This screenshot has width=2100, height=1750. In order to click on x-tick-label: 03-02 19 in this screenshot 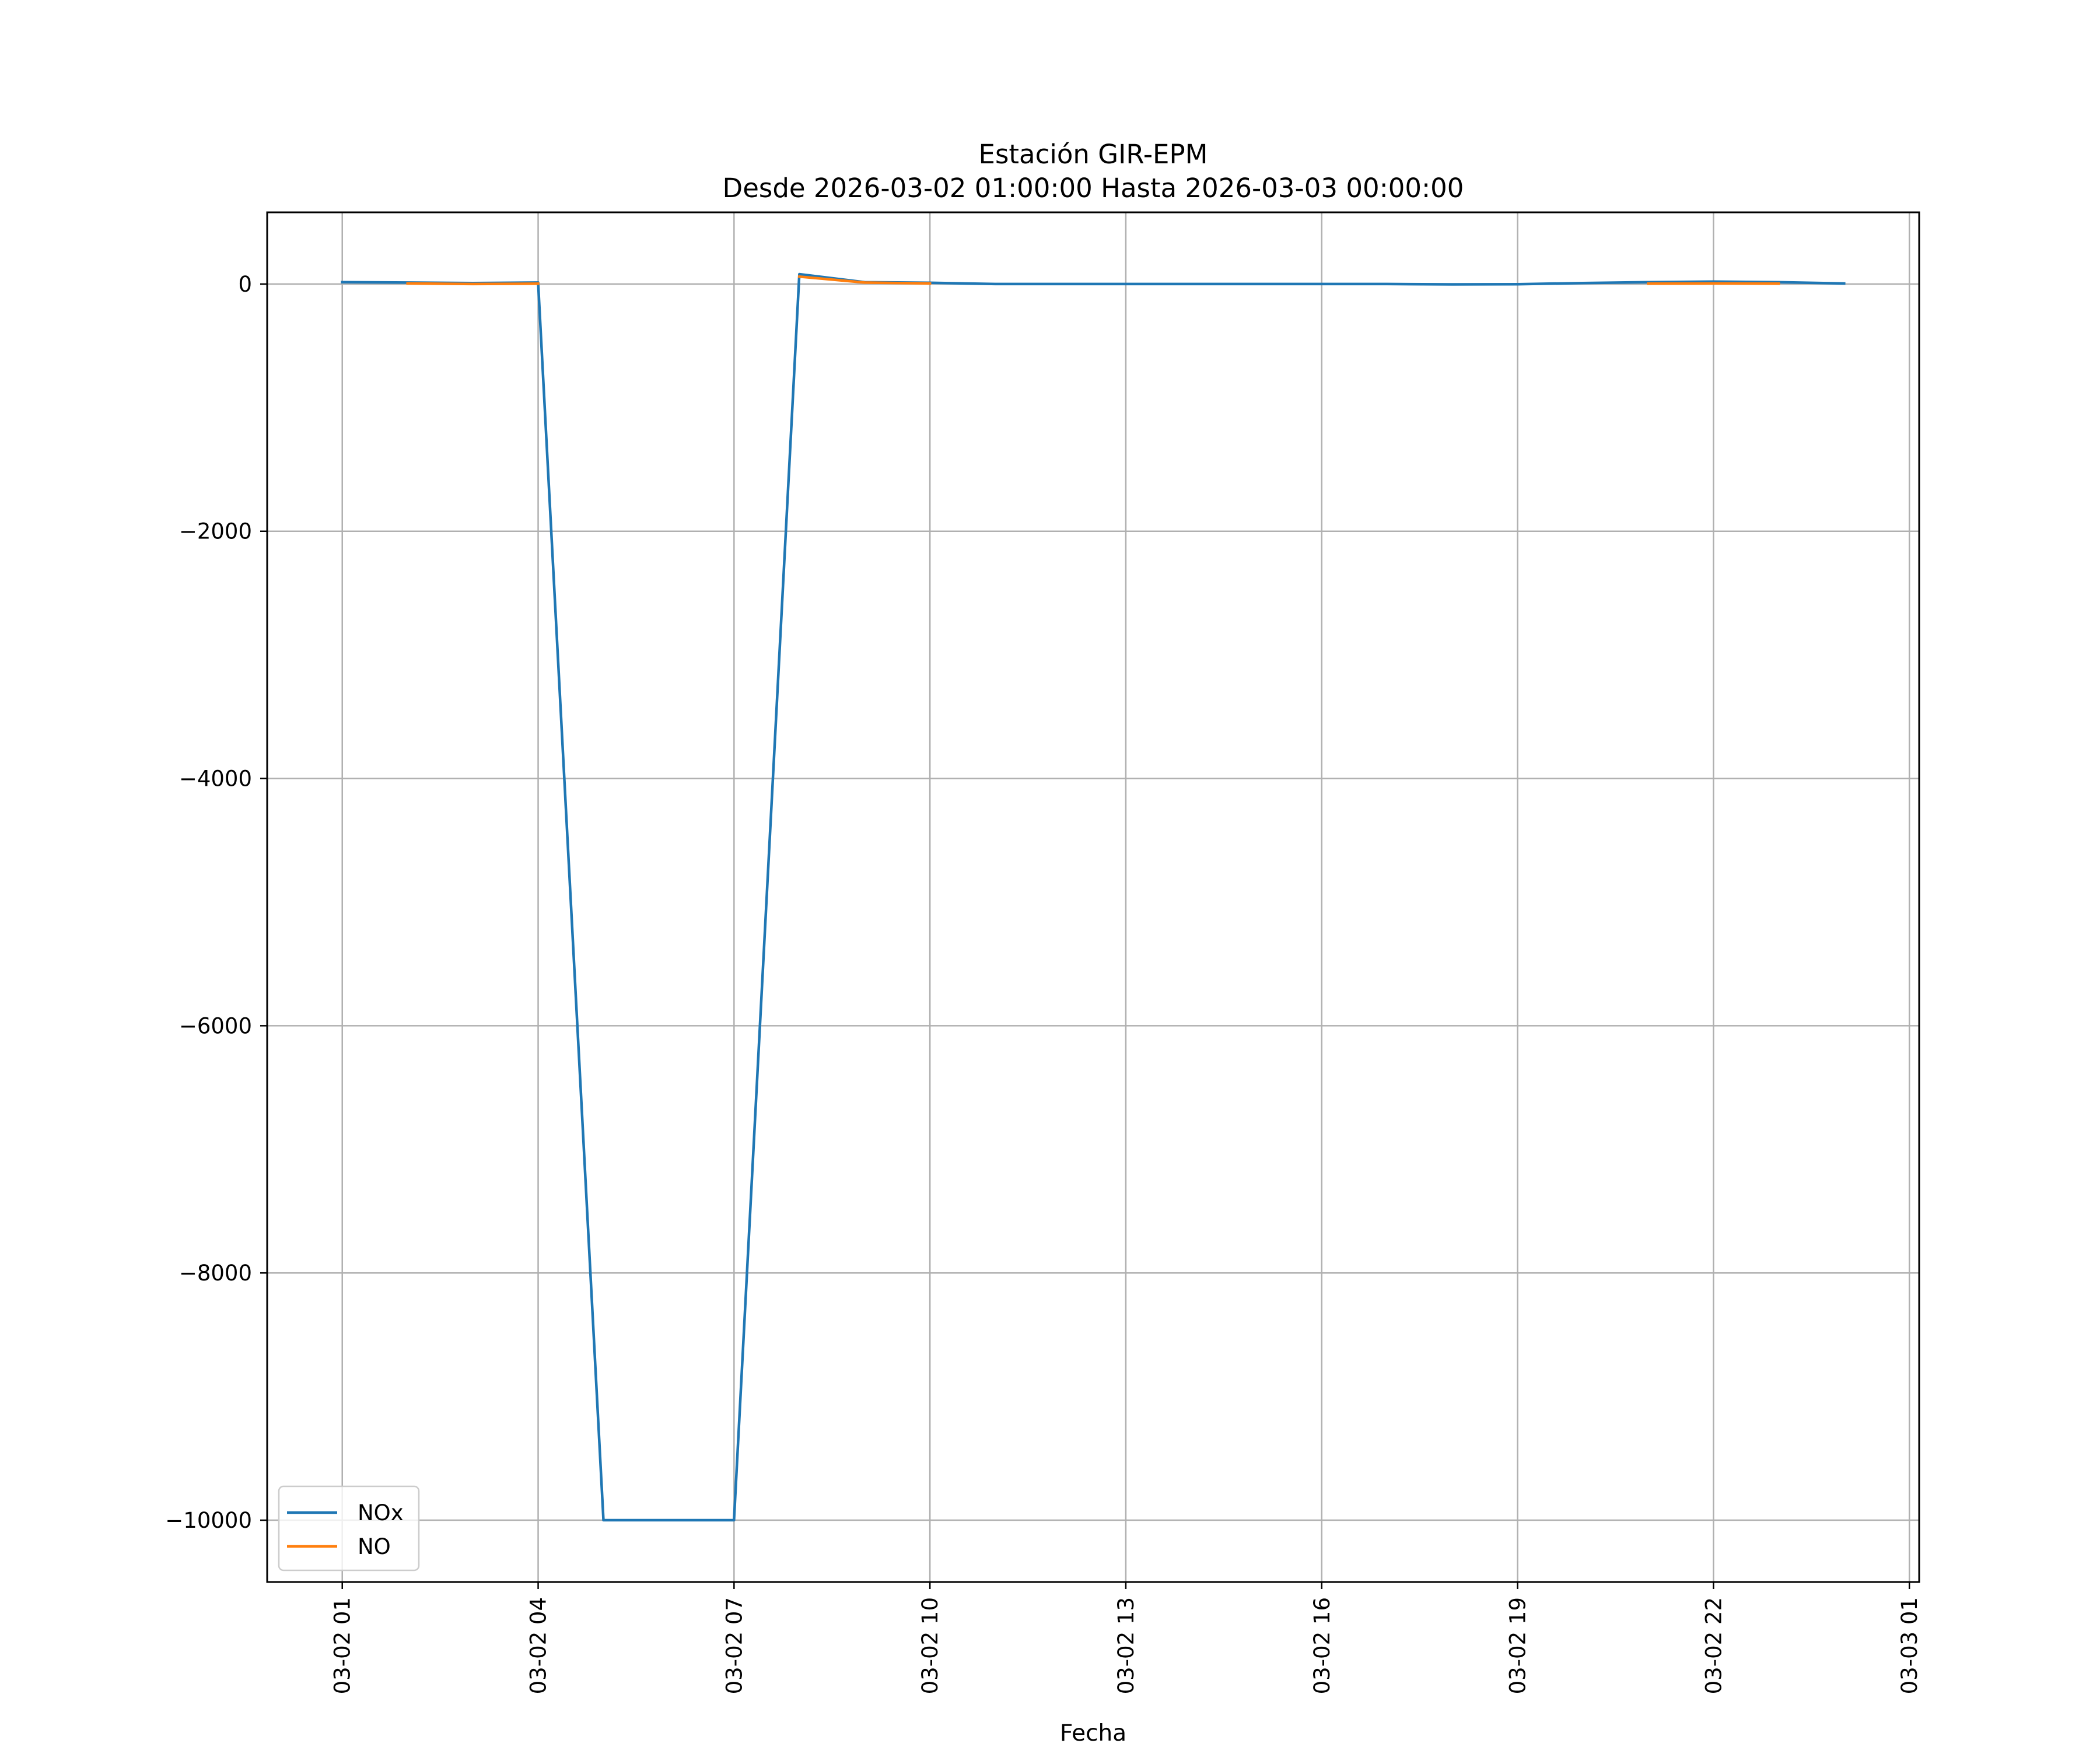, I will do `click(1518, 1645)`.